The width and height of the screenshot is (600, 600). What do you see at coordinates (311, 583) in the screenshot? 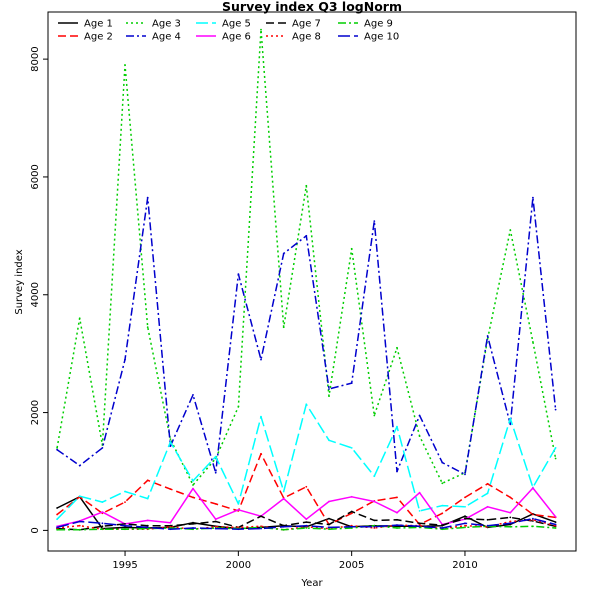
I see `x-axis-label: Year` at bounding box center [311, 583].